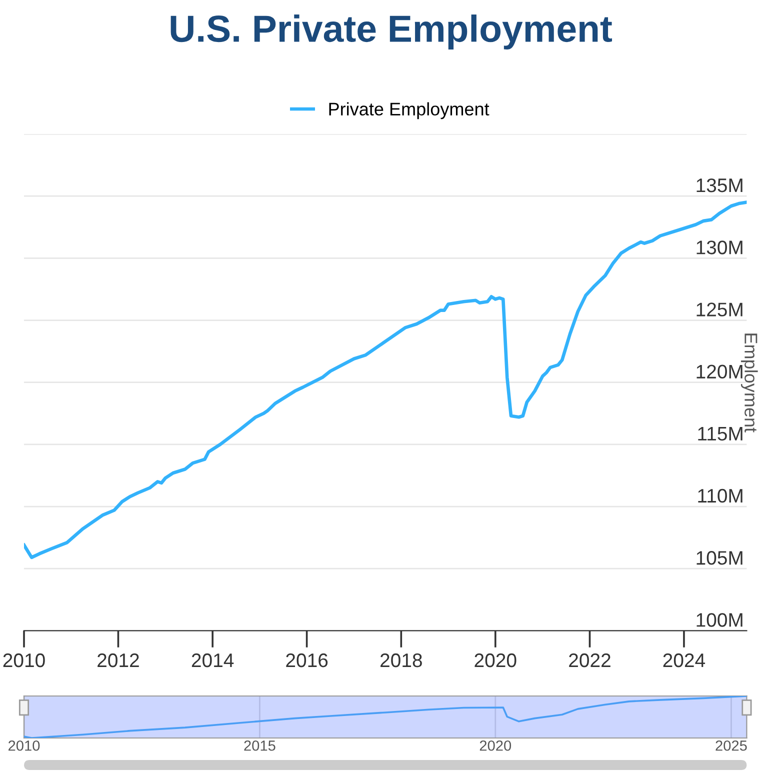 The width and height of the screenshot is (781, 782). What do you see at coordinates (118, 660) in the screenshot?
I see `x-tick-label: 2012` at bounding box center [118, 660].